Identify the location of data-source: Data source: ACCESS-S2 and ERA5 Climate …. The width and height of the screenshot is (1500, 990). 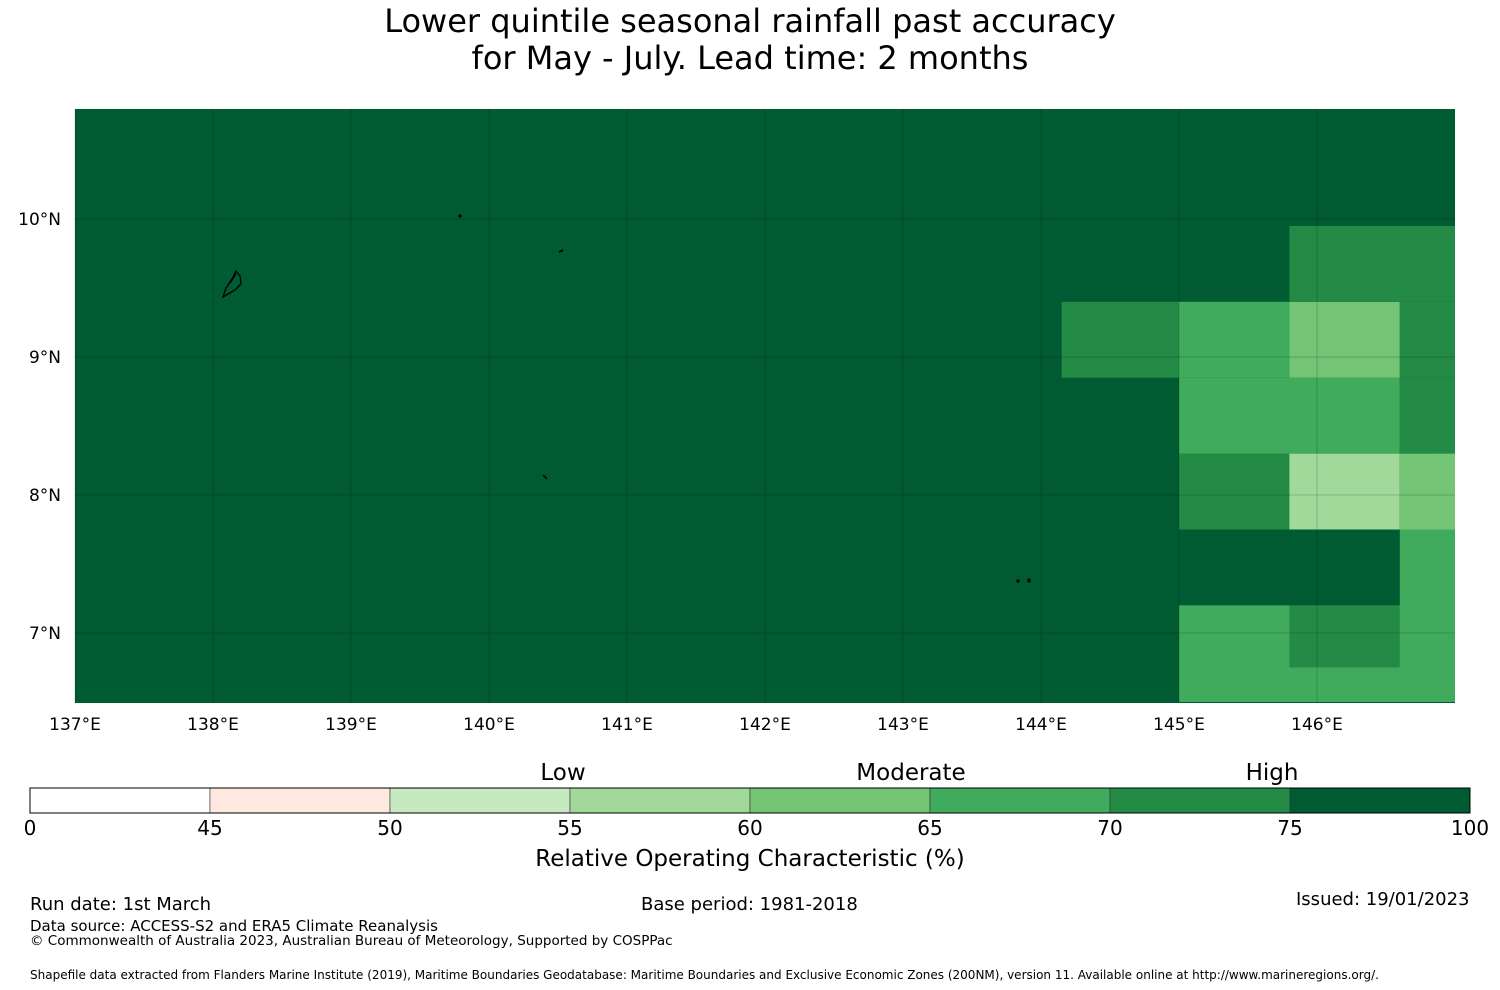
(234, 926).